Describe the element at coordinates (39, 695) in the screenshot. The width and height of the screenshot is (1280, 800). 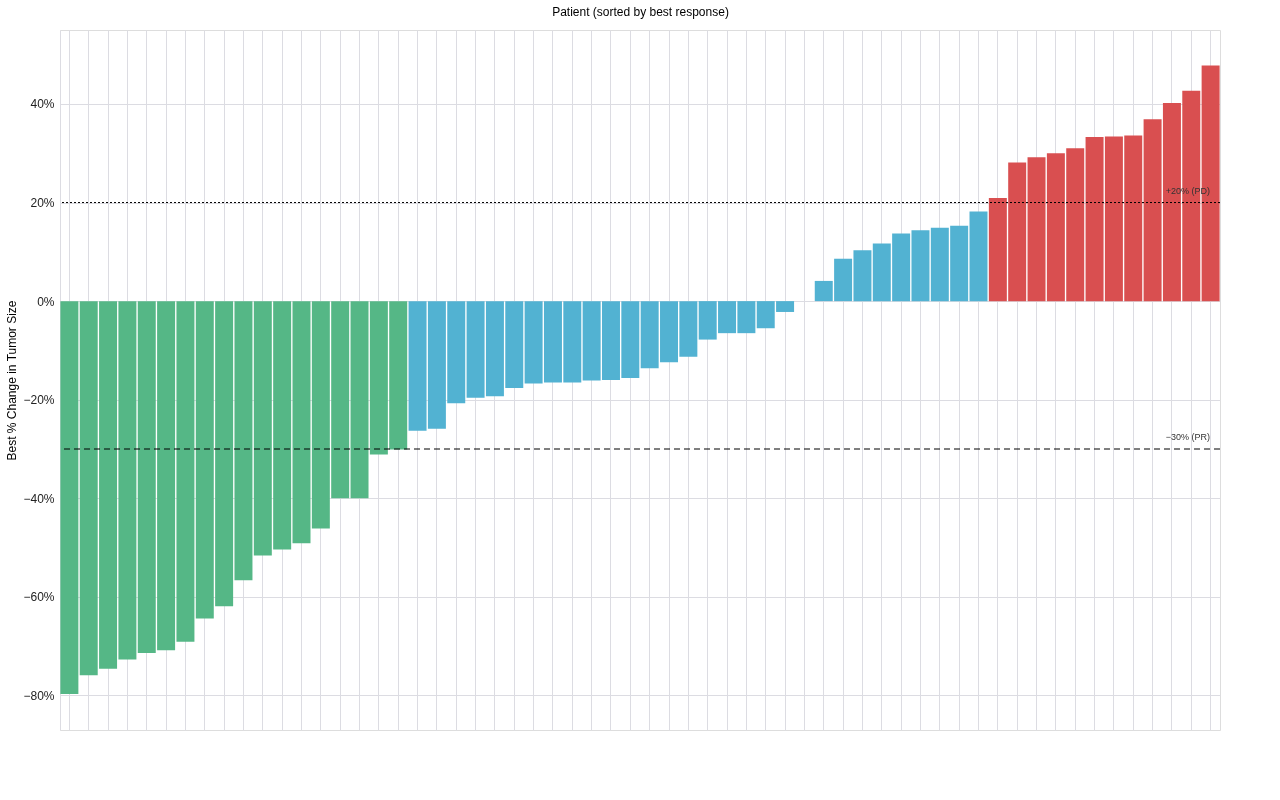
I see `y-tick-label: −80%` at that location.